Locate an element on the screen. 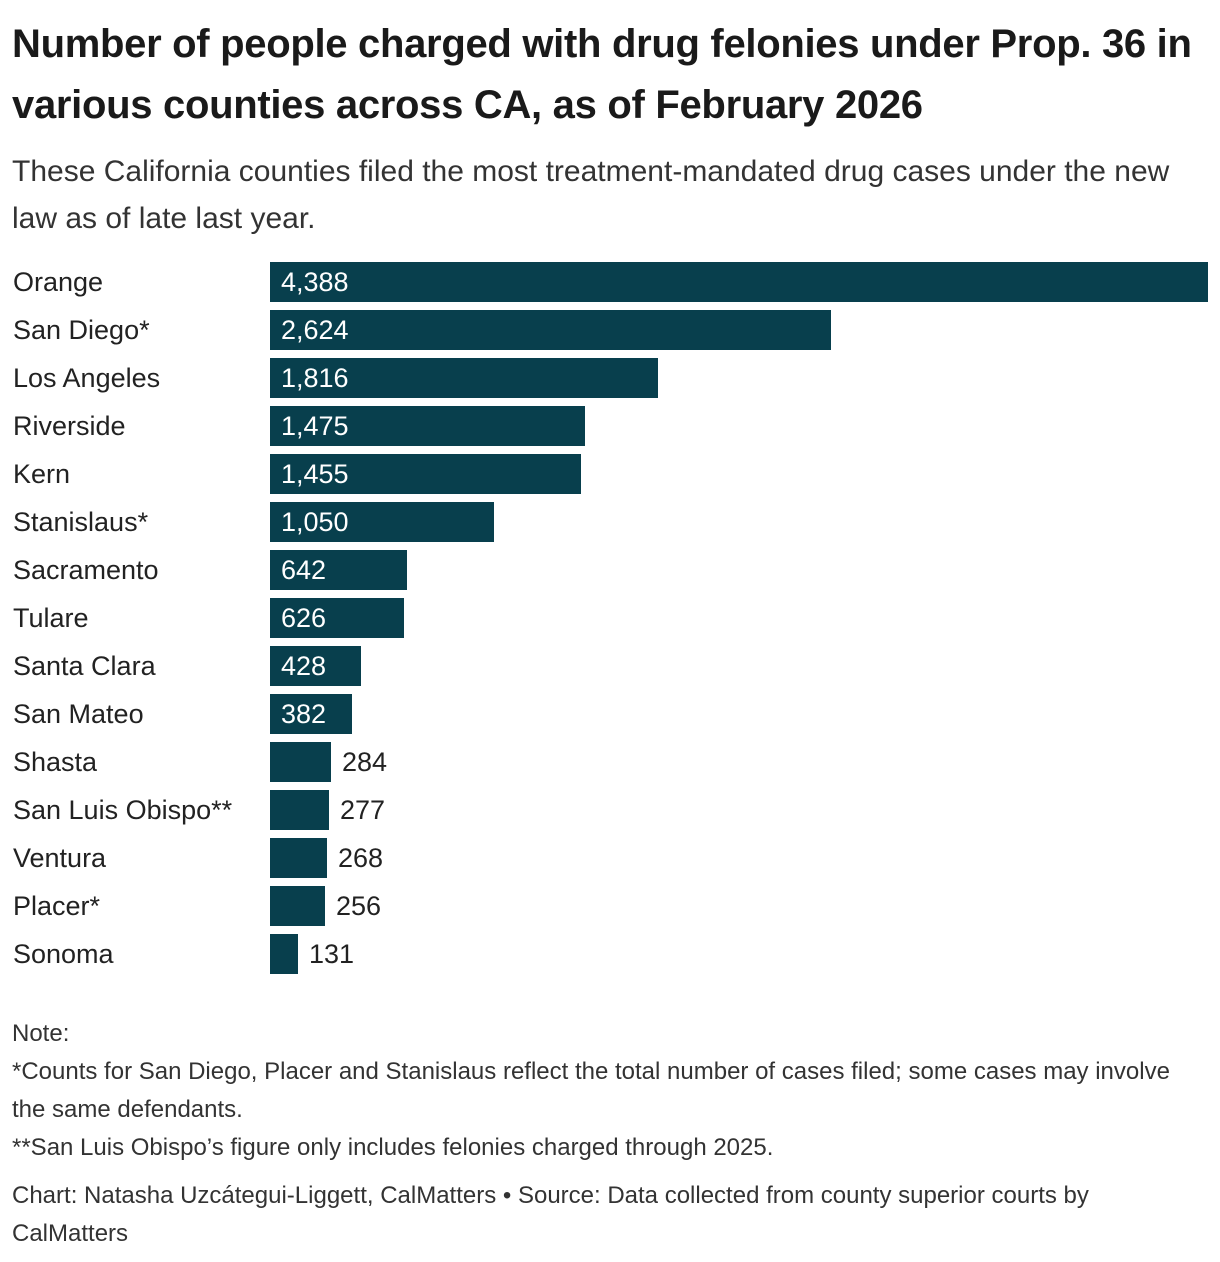  category-label: Los Angeles is located at coordinates (87, 378).